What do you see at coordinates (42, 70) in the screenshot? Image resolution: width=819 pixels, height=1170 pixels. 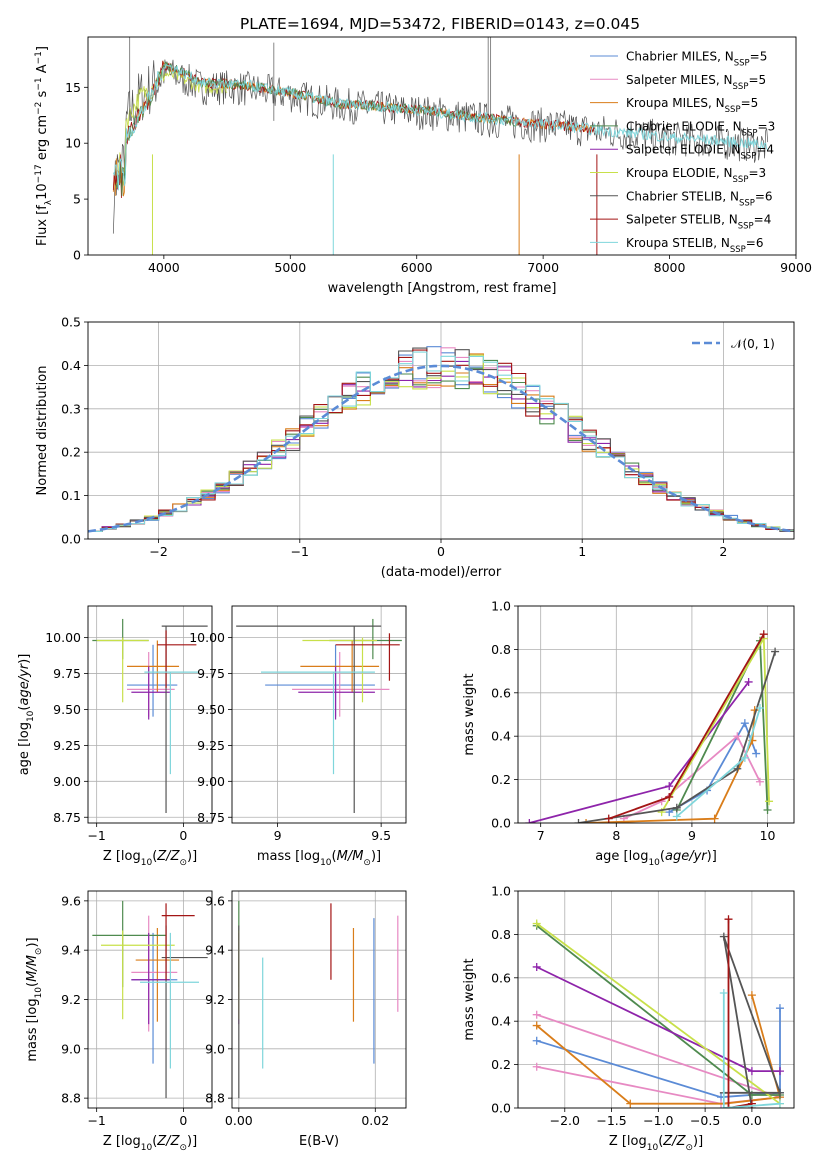 I see `label-part: A` at bounding box center [42, 70].